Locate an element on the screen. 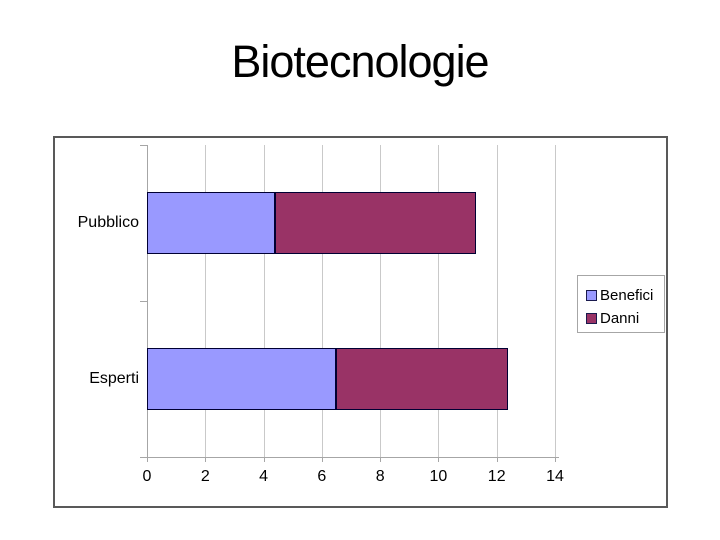 The height and width of the screenshot is (540, 720). x-tick-label: 0 is located at coordinates (147, 476).